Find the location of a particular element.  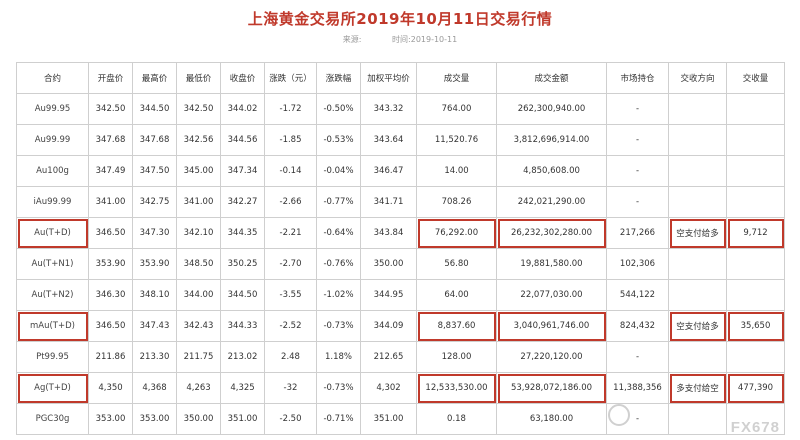

table-cell: 27,220,120.00 is located at coordinates (551, 357).